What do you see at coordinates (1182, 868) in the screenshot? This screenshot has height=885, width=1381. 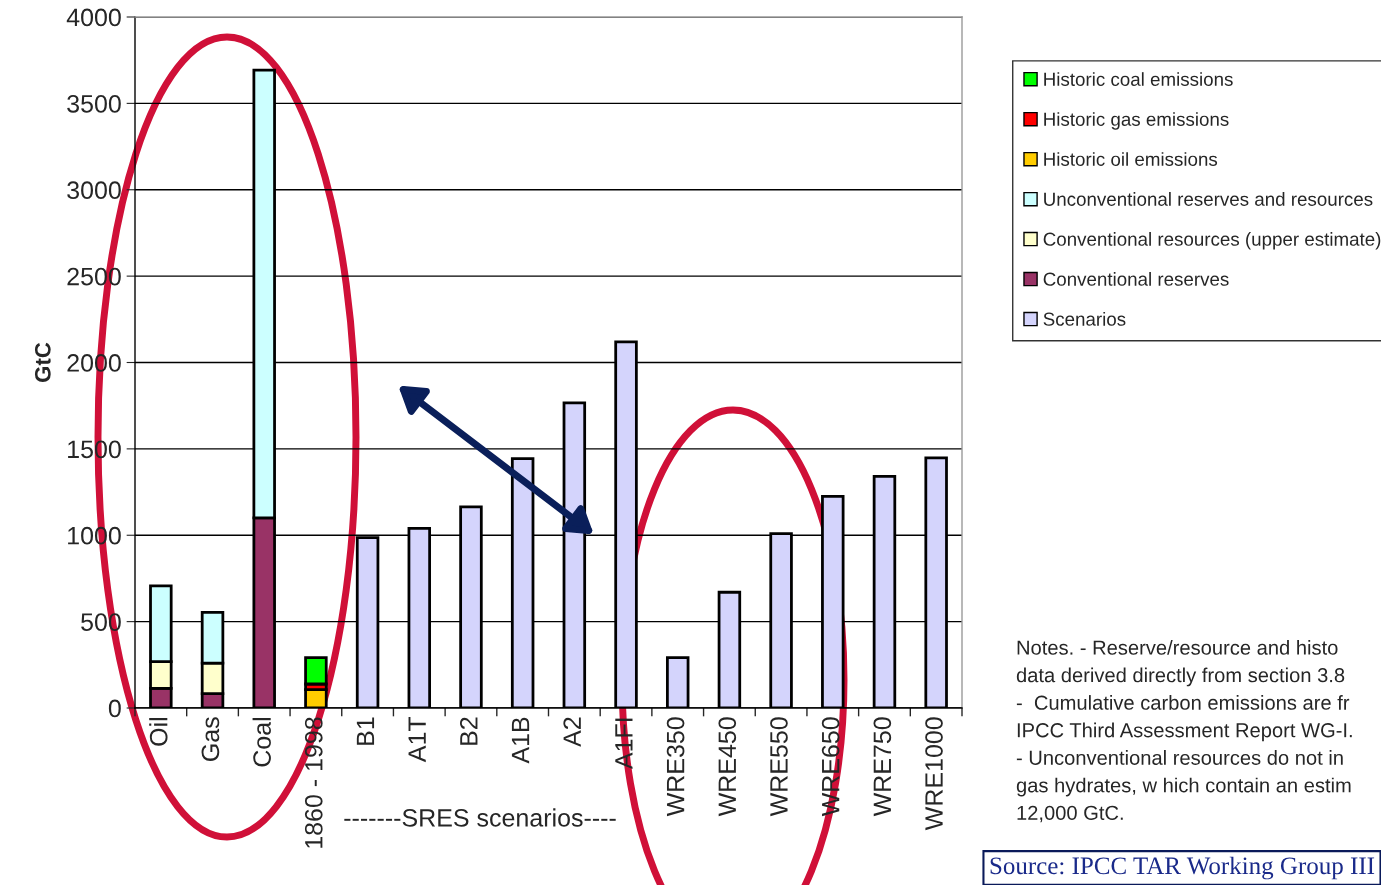 I see `source-note: Source: IPCC TAR Working Group III` at bounding box center [1182, 868].